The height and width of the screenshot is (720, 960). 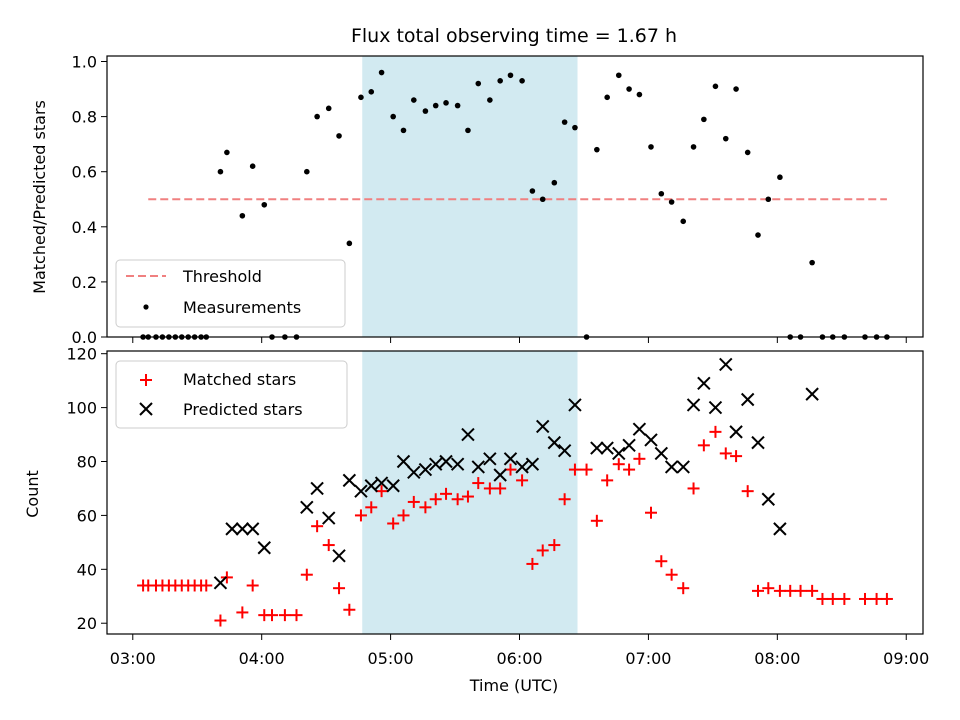 What do you see at coordinates (519, 658) in the screenshot?
I see `x-tick-label: 06:00` at bounding box center [519, 658].